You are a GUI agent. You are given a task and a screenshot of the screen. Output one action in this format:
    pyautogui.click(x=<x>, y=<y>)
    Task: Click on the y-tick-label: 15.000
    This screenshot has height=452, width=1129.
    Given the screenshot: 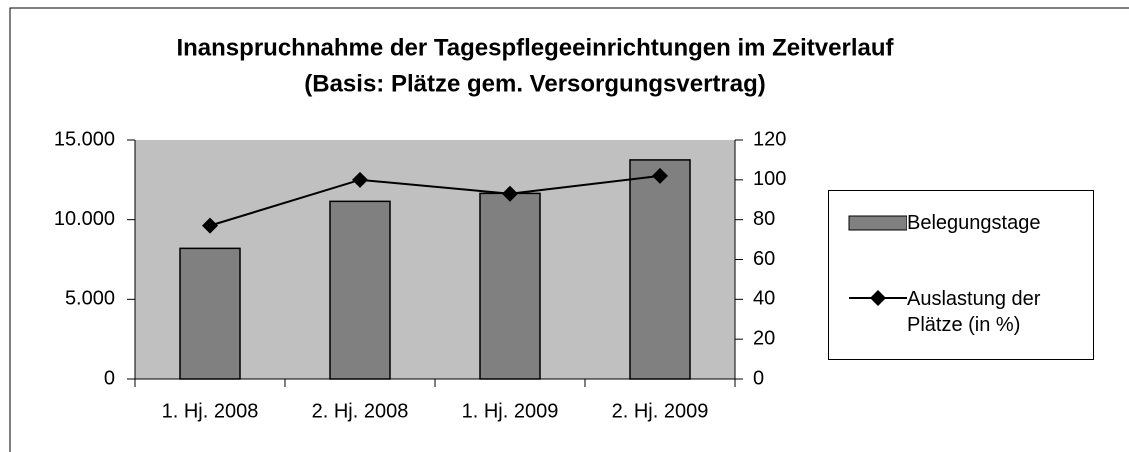 What is the action you would take?
    pyautogui.click(x=84, y=139)
    